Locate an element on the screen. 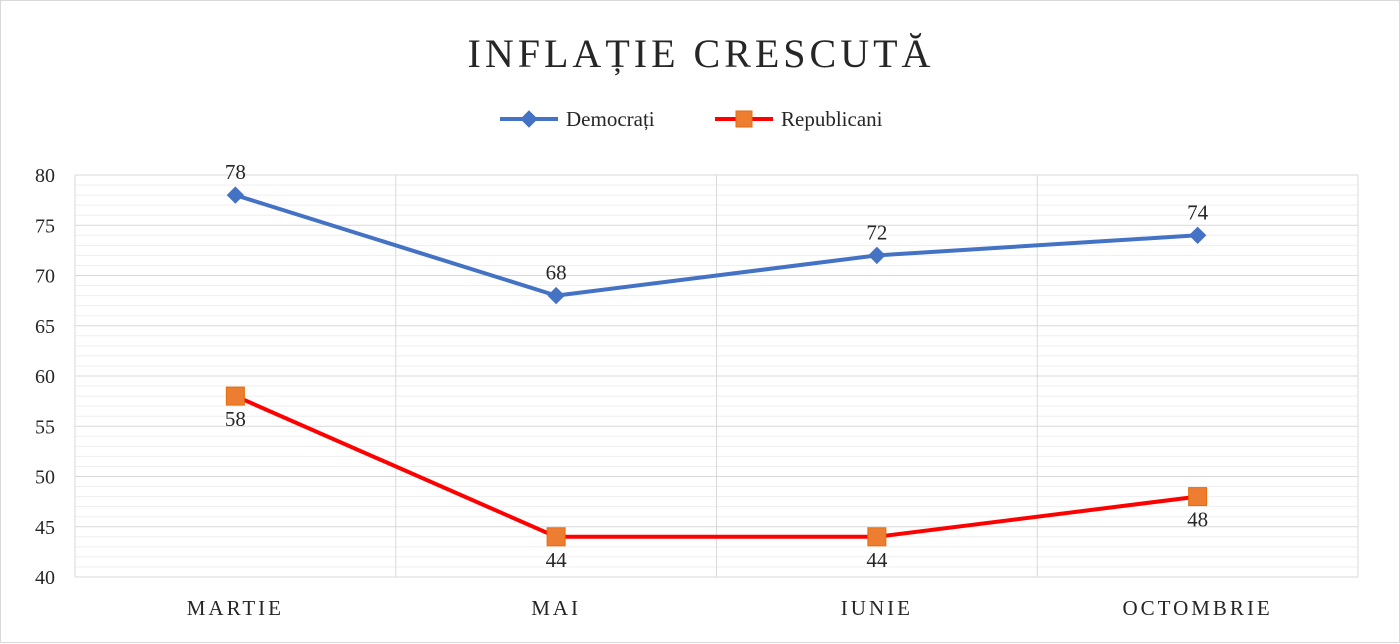 The image size is (1400, 644). data-label: 74 is located at coordinates (1198, 212).